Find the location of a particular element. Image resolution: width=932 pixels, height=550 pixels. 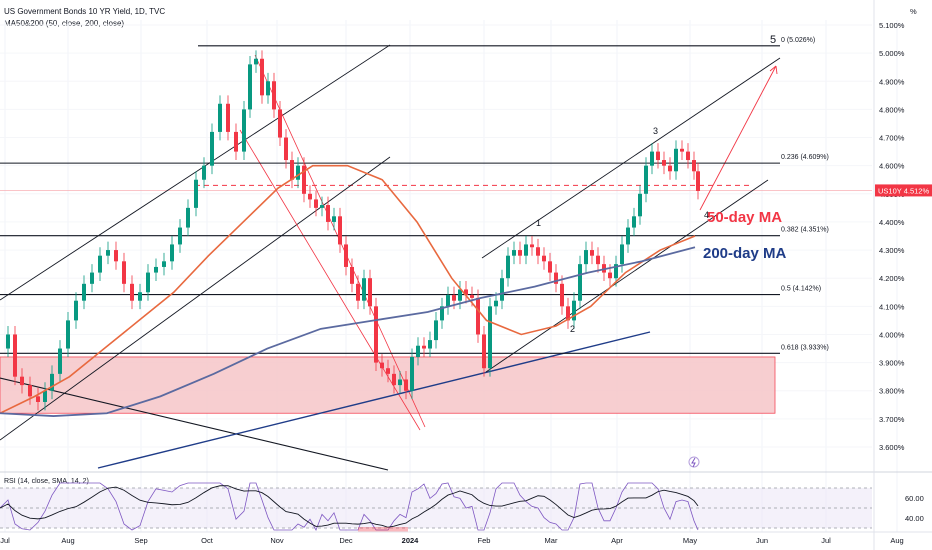

wave-label-2: 2 is located at coordinates (572, 329).